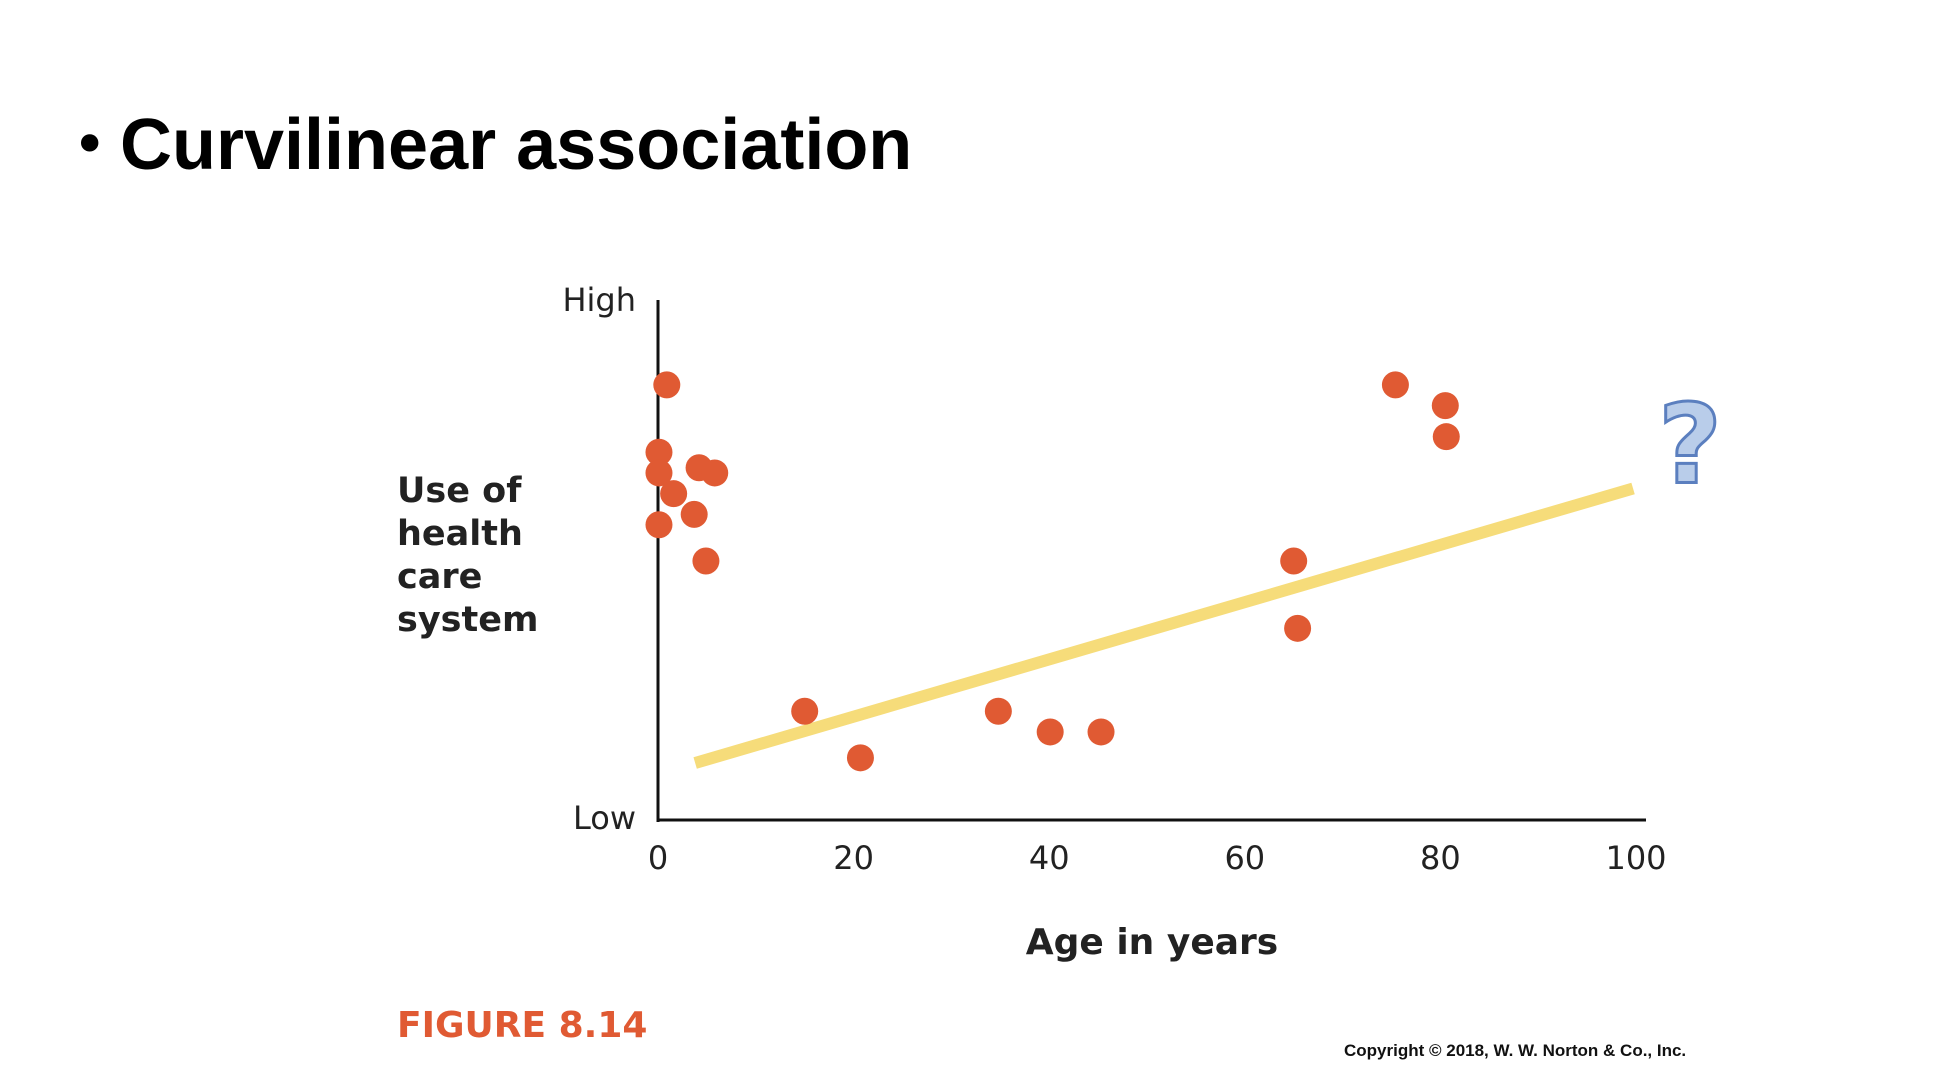 The width and height of the screenshot is (1936, 1078). I want to click on y-tick-label: High, so click(599, 300).